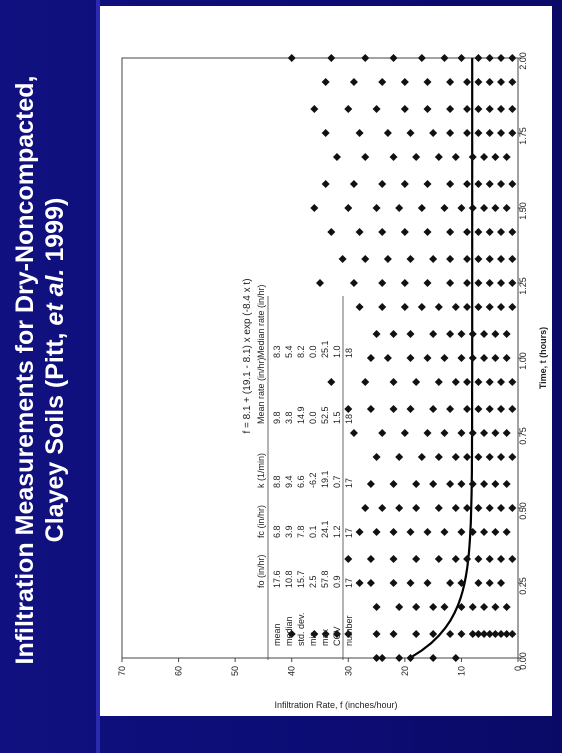  What do you see at coordinates (349, 533) in the screenshot?
I see `table-cell: 17` at bounding box center [349, 533].